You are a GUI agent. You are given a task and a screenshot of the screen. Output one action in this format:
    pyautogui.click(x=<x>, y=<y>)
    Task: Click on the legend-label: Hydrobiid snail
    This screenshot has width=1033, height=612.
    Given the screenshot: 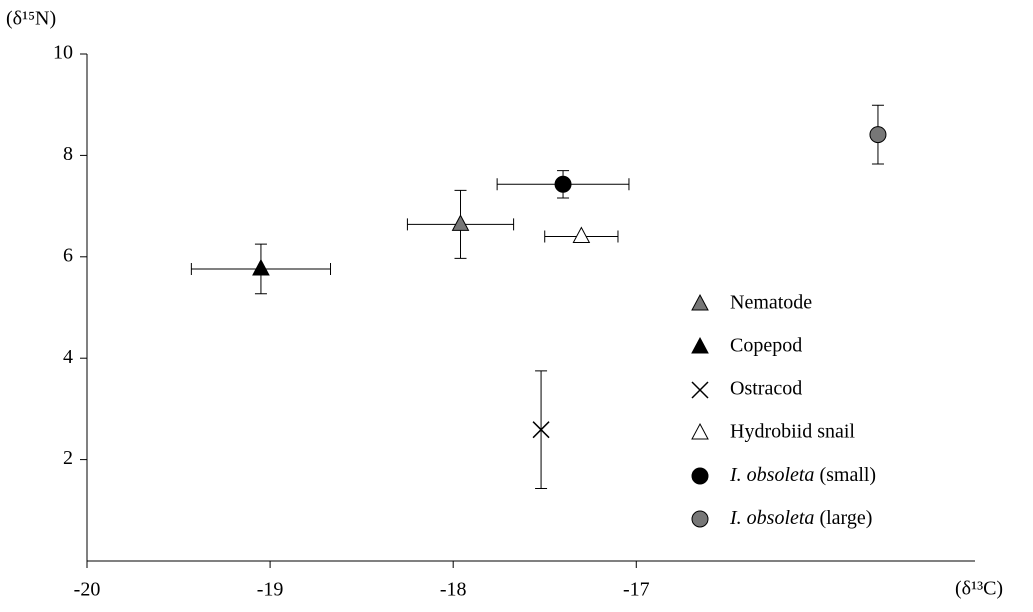 What is the action you would take?
    pyautogui.click(x=792, y=432)
    